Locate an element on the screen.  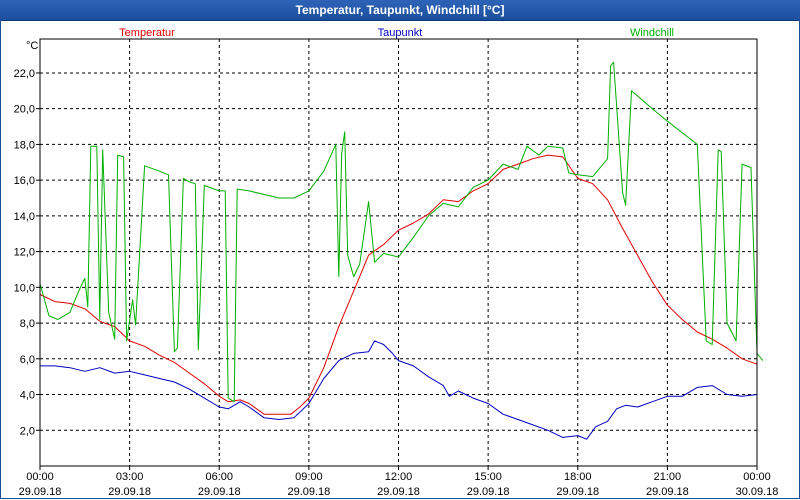
y-tick-label: 6,0 is located at coordinates (27, 360).